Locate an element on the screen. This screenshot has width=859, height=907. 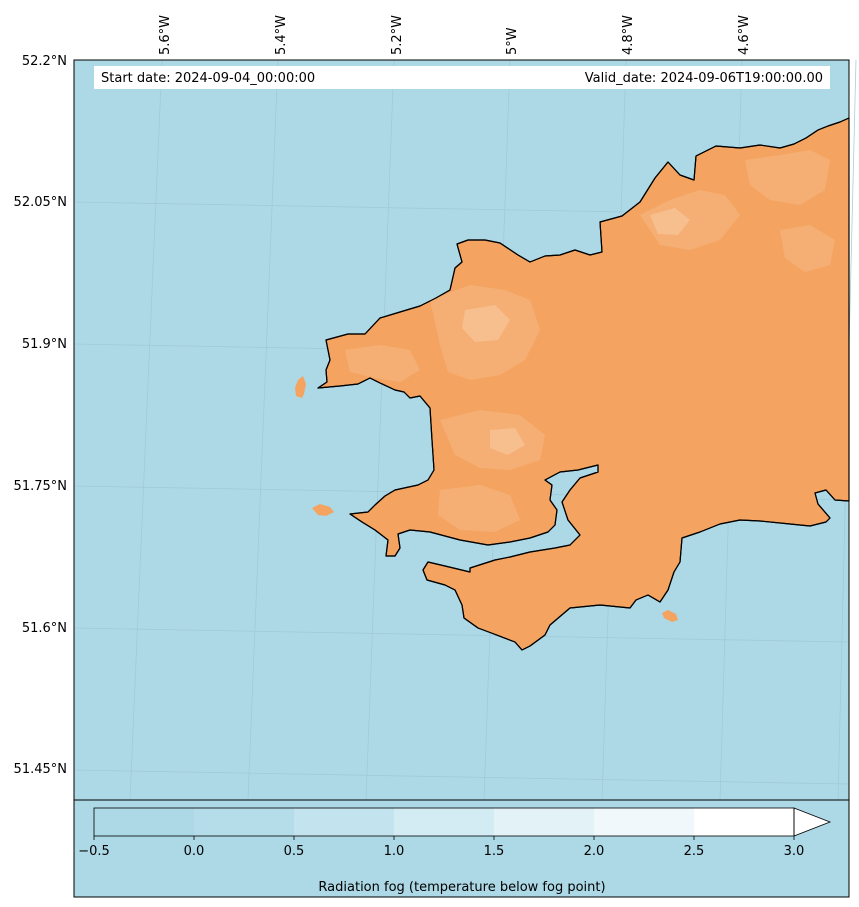
colorbar-tick-label: 3.0 is located at coordinates (794, 851).